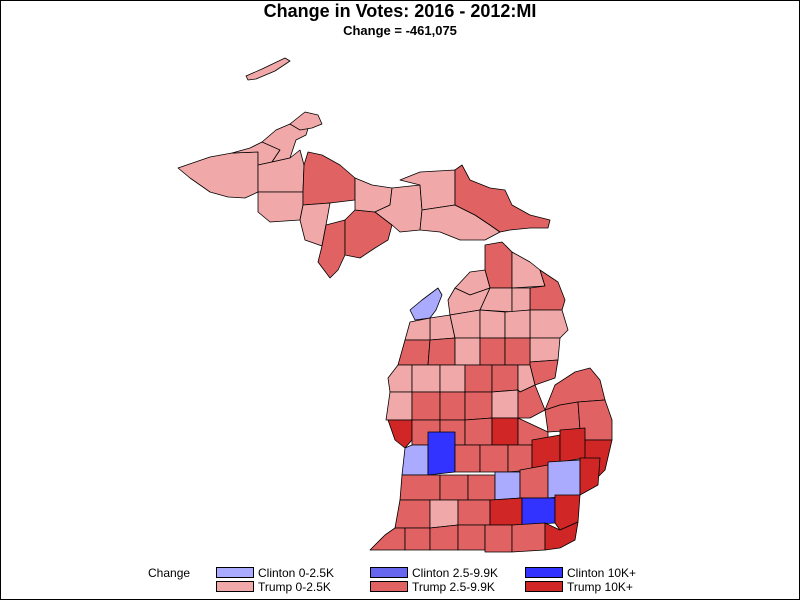  I want to click on county-wexford, so click(441, 351).